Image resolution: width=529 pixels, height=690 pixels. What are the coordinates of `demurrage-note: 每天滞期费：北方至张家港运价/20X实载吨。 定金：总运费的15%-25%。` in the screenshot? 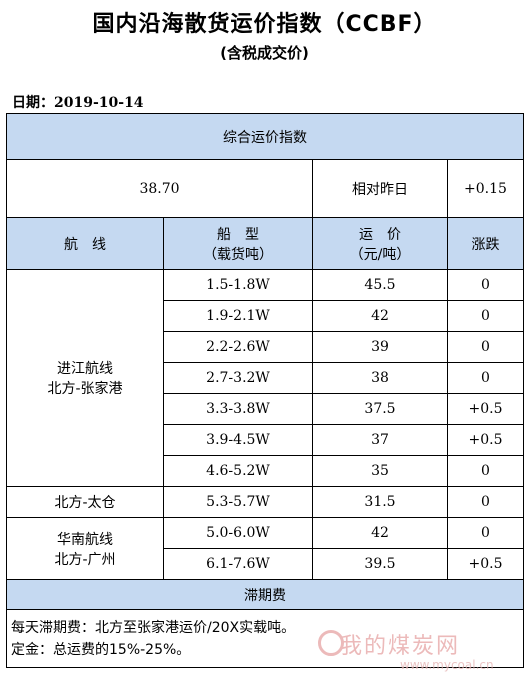 It's located at (265, 638).